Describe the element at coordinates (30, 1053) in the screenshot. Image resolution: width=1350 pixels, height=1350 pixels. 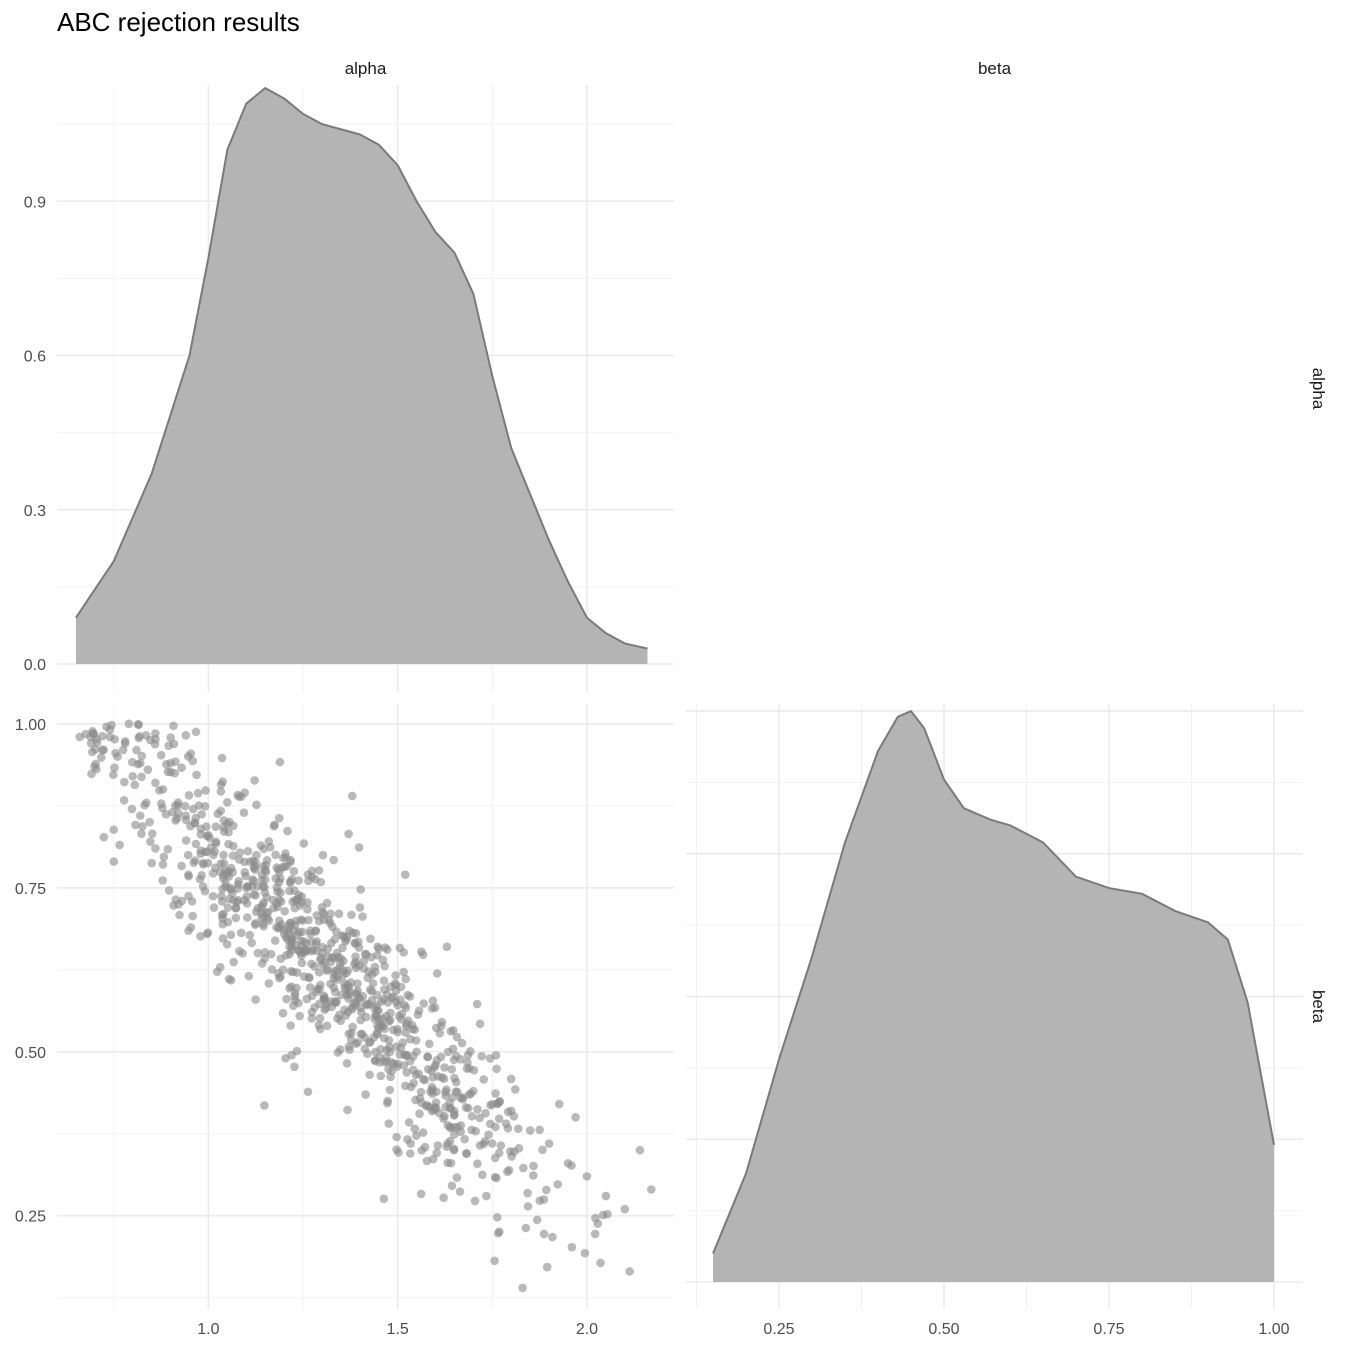
I see `y-tick-label-beta: 0.50` at that location.